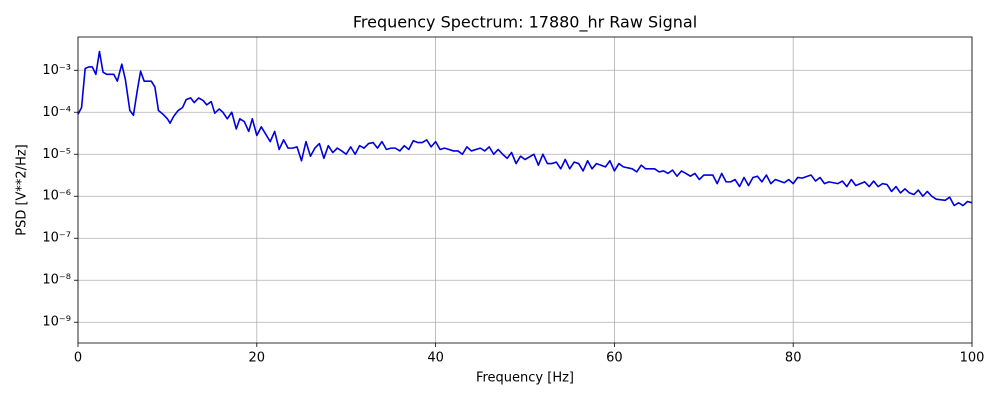 This screenshot has height=404, width=1000. What do you see at coordinates (56, 196) in the screenshot?
I see `y-tick-label: 10⁻⁶` at bounding box center [56, 196].